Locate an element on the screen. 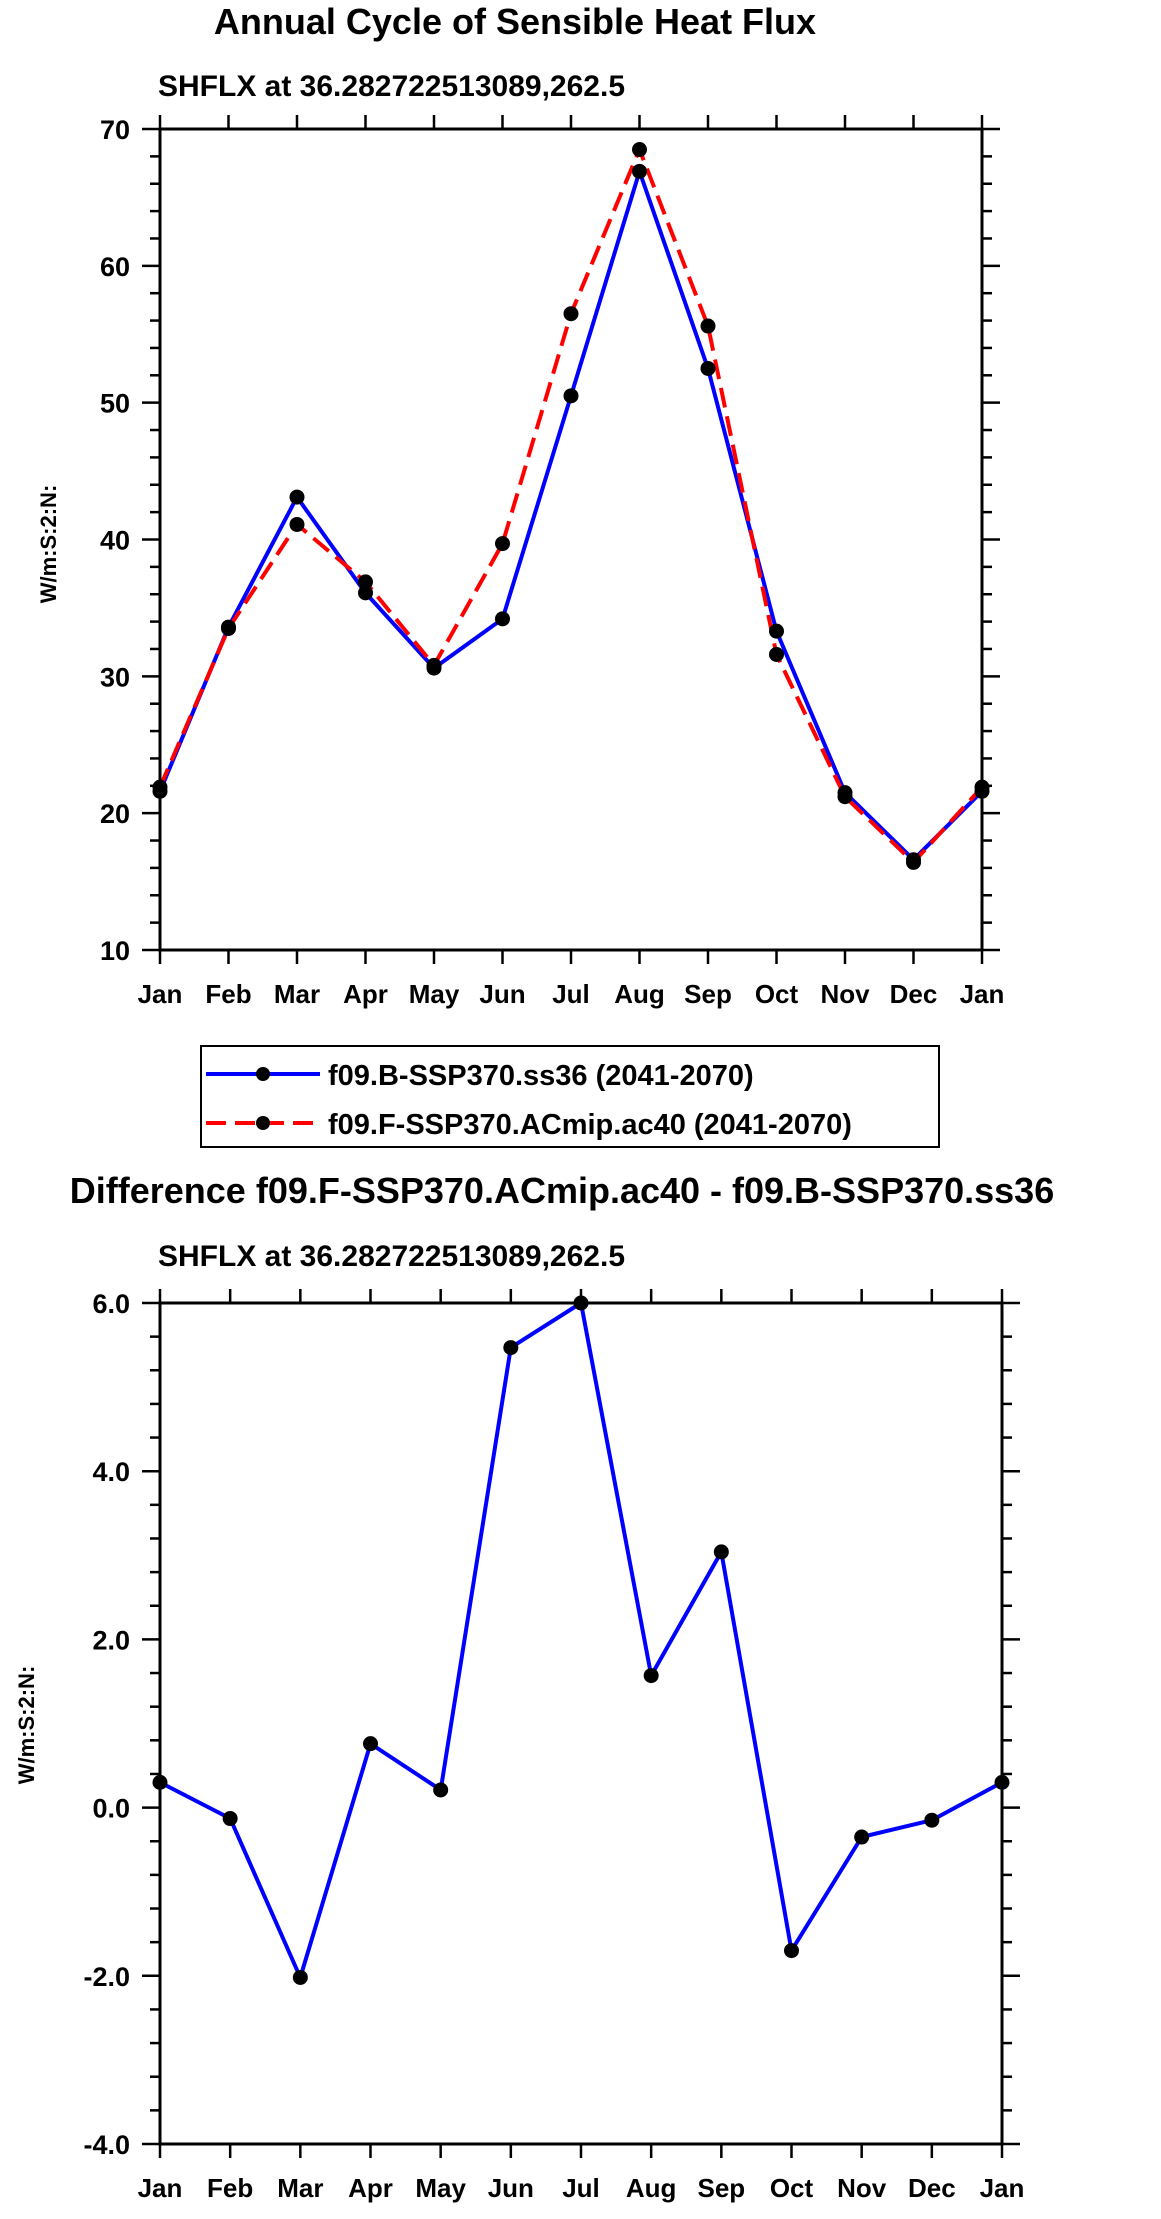 The width and height of the screenshot is (1161, 2219). y-tick-label: 30 is located at coordinates (115, 677).